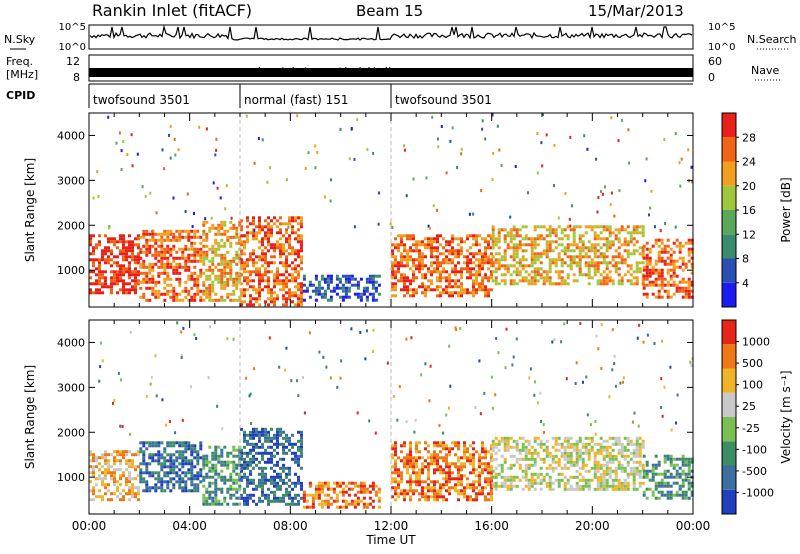 Image resolution: width=800 pixels, height=554 pixels. What do you see at coordinates (20, 39) in the screenshot?
I see `noise-left-label: N.Sky` at bounding box center [20, 39].